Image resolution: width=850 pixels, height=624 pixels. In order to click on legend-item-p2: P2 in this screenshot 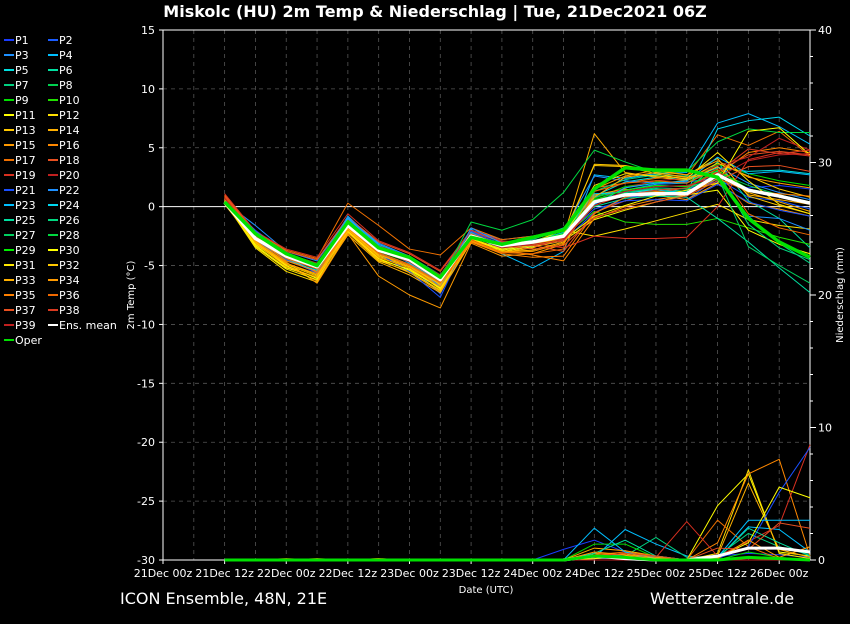, I will do `click(60, 40)`.